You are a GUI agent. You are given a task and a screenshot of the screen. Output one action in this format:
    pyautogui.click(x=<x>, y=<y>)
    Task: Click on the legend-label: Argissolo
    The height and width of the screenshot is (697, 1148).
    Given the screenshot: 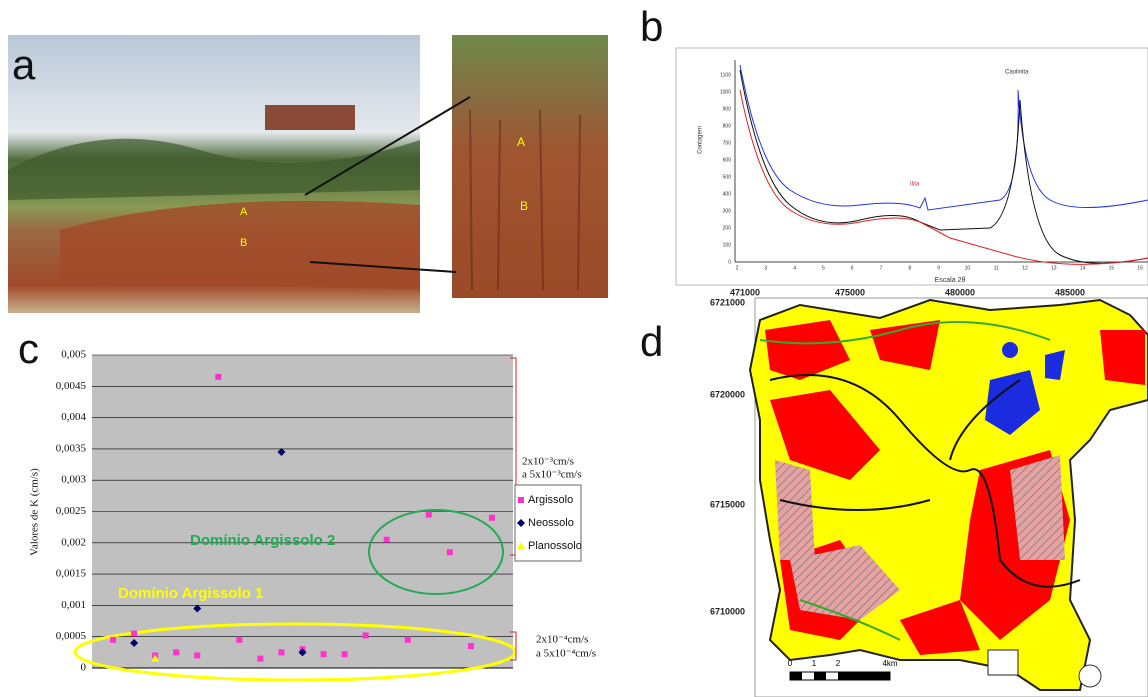 What is the action you would take?
    pyautogui.click(x=550, y=500)
    